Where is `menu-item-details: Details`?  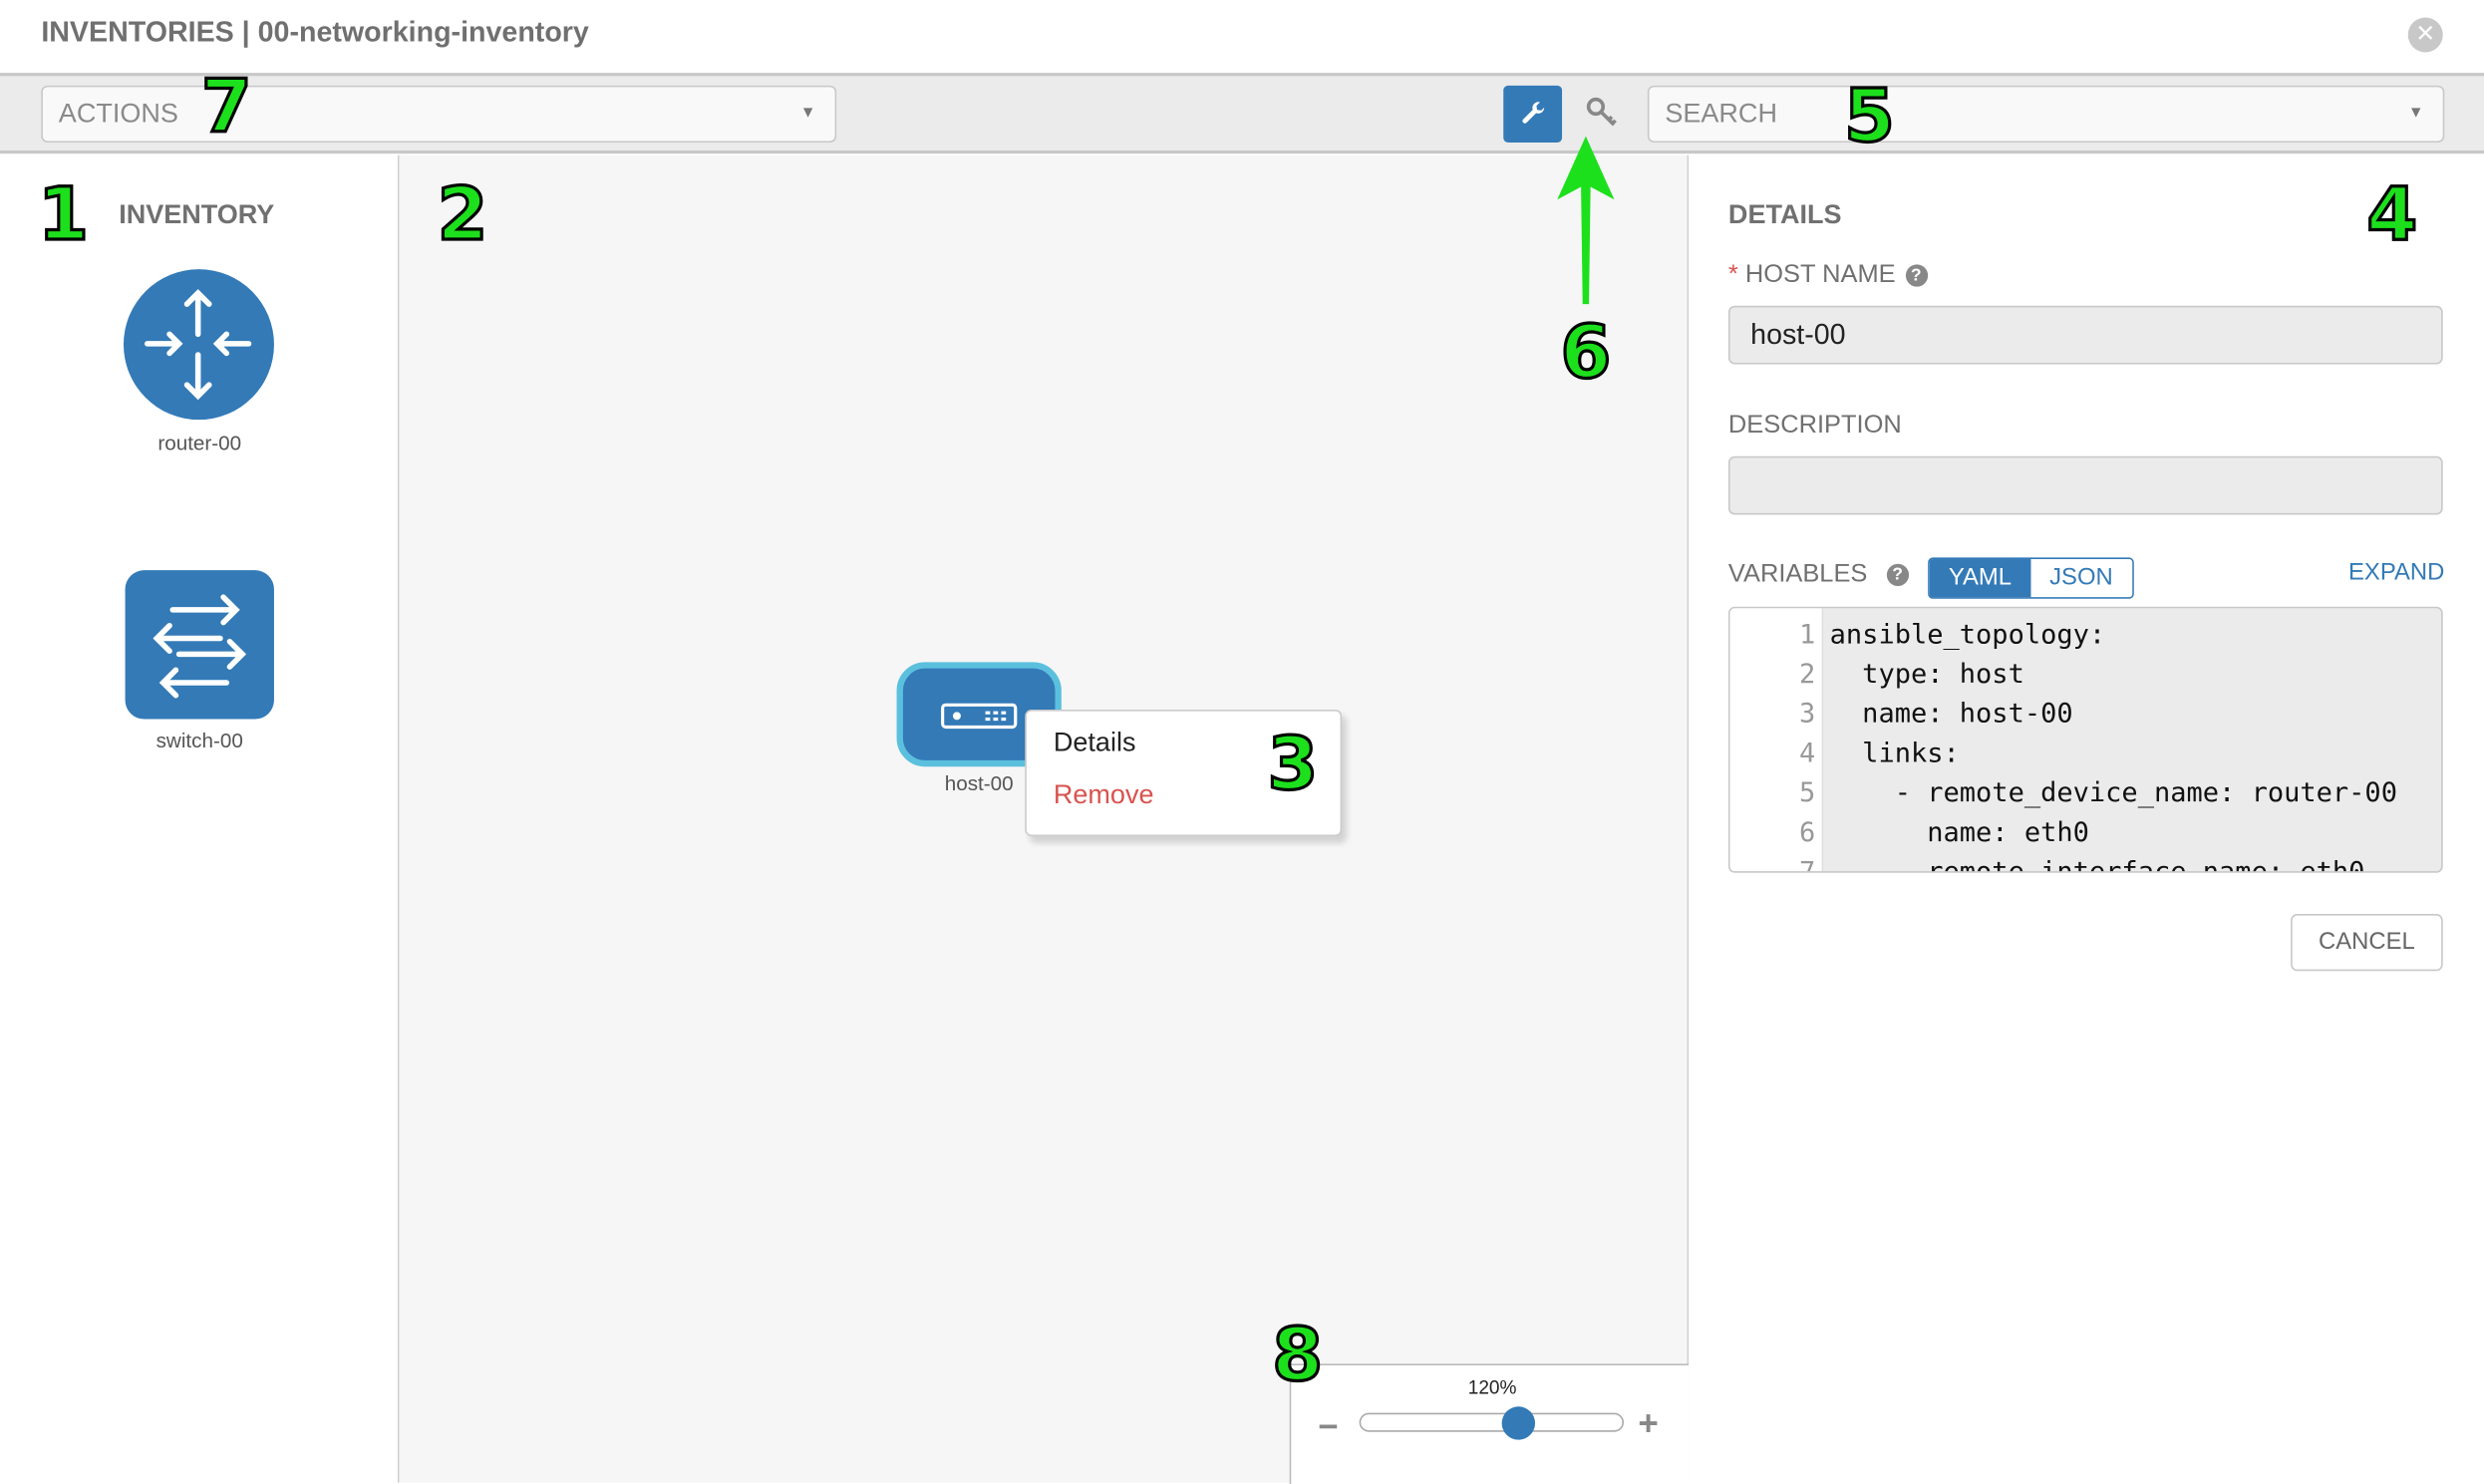
menu-item-details: Details is located at coordinates (1094, 742).